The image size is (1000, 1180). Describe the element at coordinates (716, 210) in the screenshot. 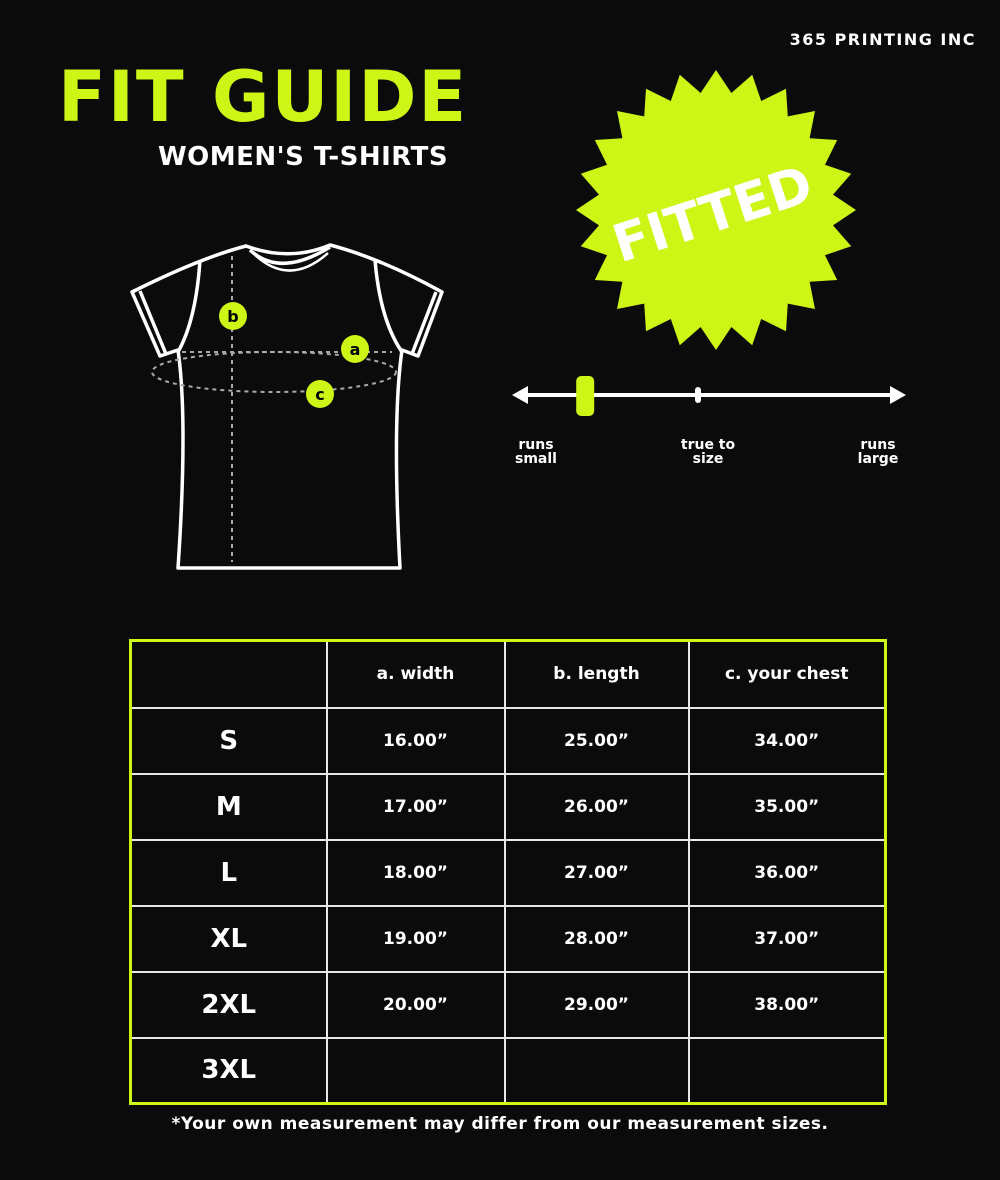

I see `fitted-badge-starburst` at that location.